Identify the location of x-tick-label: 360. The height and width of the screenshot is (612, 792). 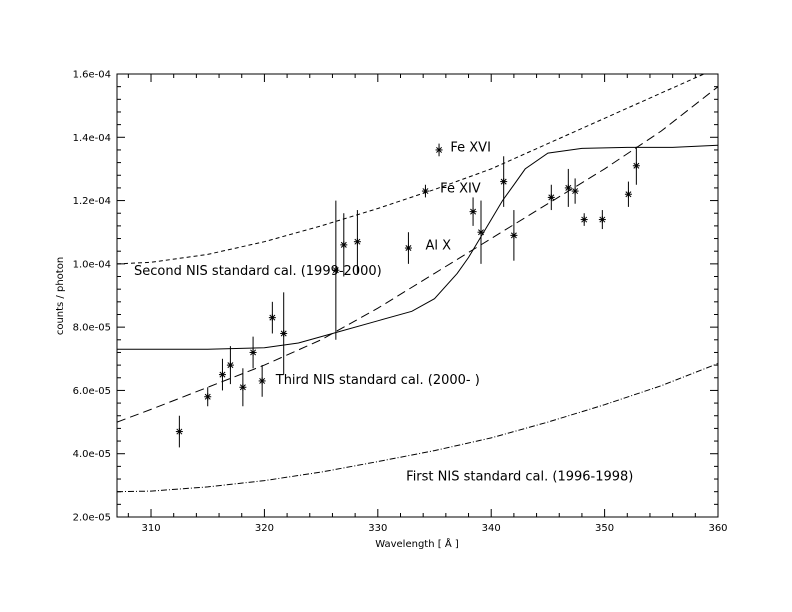
(717, 528).